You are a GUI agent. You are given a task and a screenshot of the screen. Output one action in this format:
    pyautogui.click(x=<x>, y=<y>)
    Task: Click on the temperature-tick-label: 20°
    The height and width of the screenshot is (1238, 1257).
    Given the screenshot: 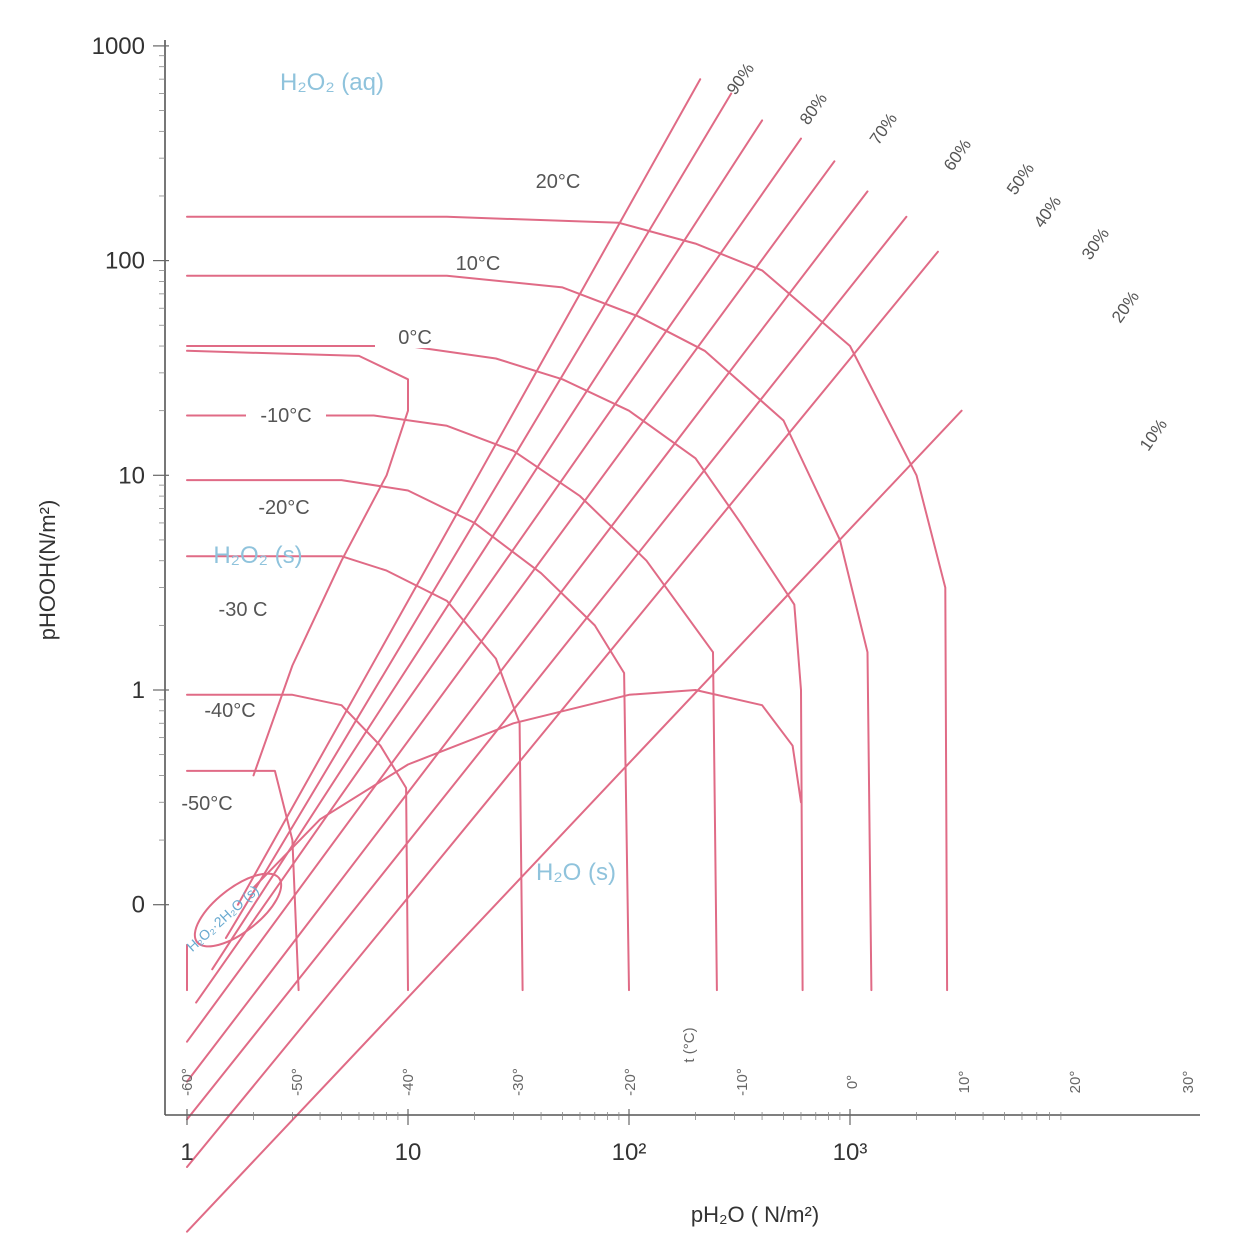 What is the action you would take?
    pyautogui.click(x=1075, y=1082)
    